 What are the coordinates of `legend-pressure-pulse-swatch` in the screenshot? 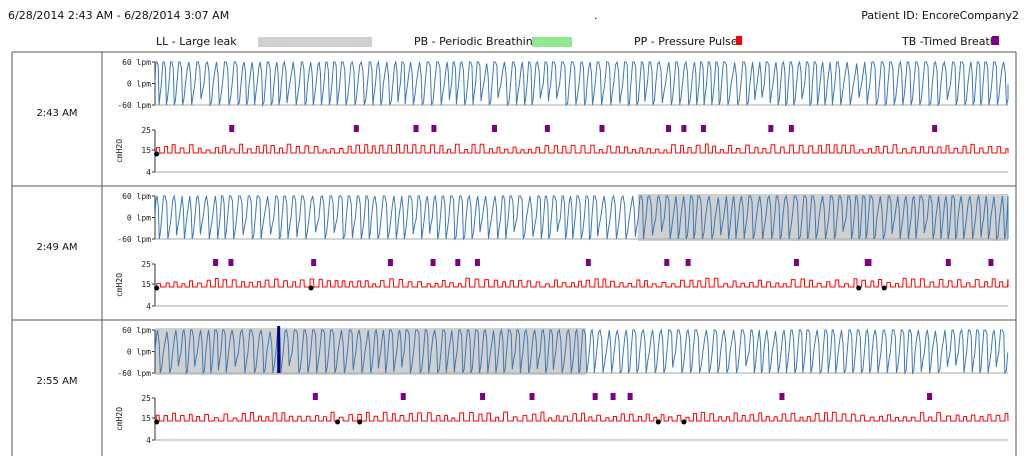 It's located at (739, 40).